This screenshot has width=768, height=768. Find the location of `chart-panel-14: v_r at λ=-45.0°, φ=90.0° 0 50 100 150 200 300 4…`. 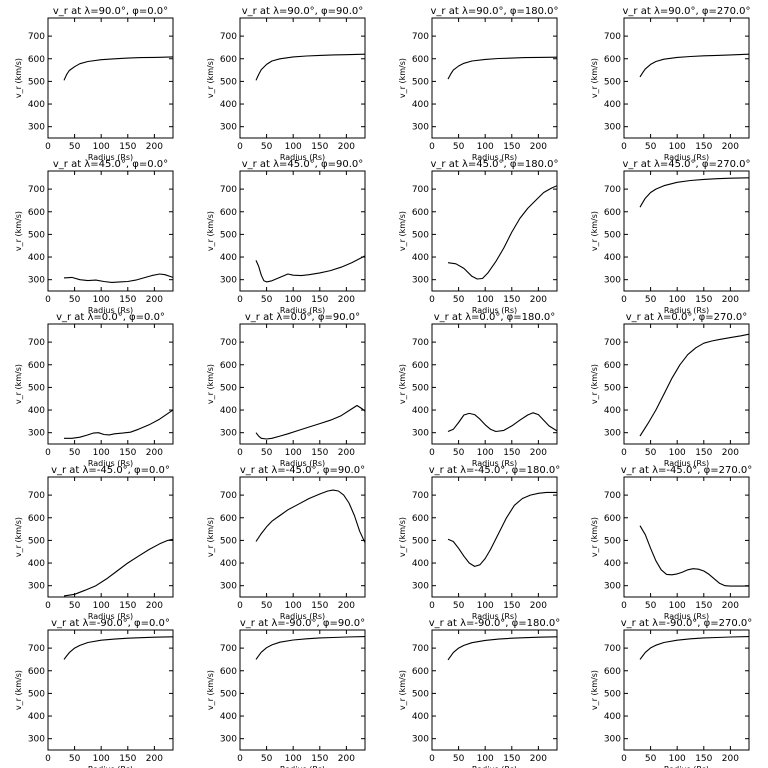

chart-panel-14: v_r at λ=-45.0°, φ=90.0° 0 50 100 150 200 300 4… is located at coordinates (286, 543).